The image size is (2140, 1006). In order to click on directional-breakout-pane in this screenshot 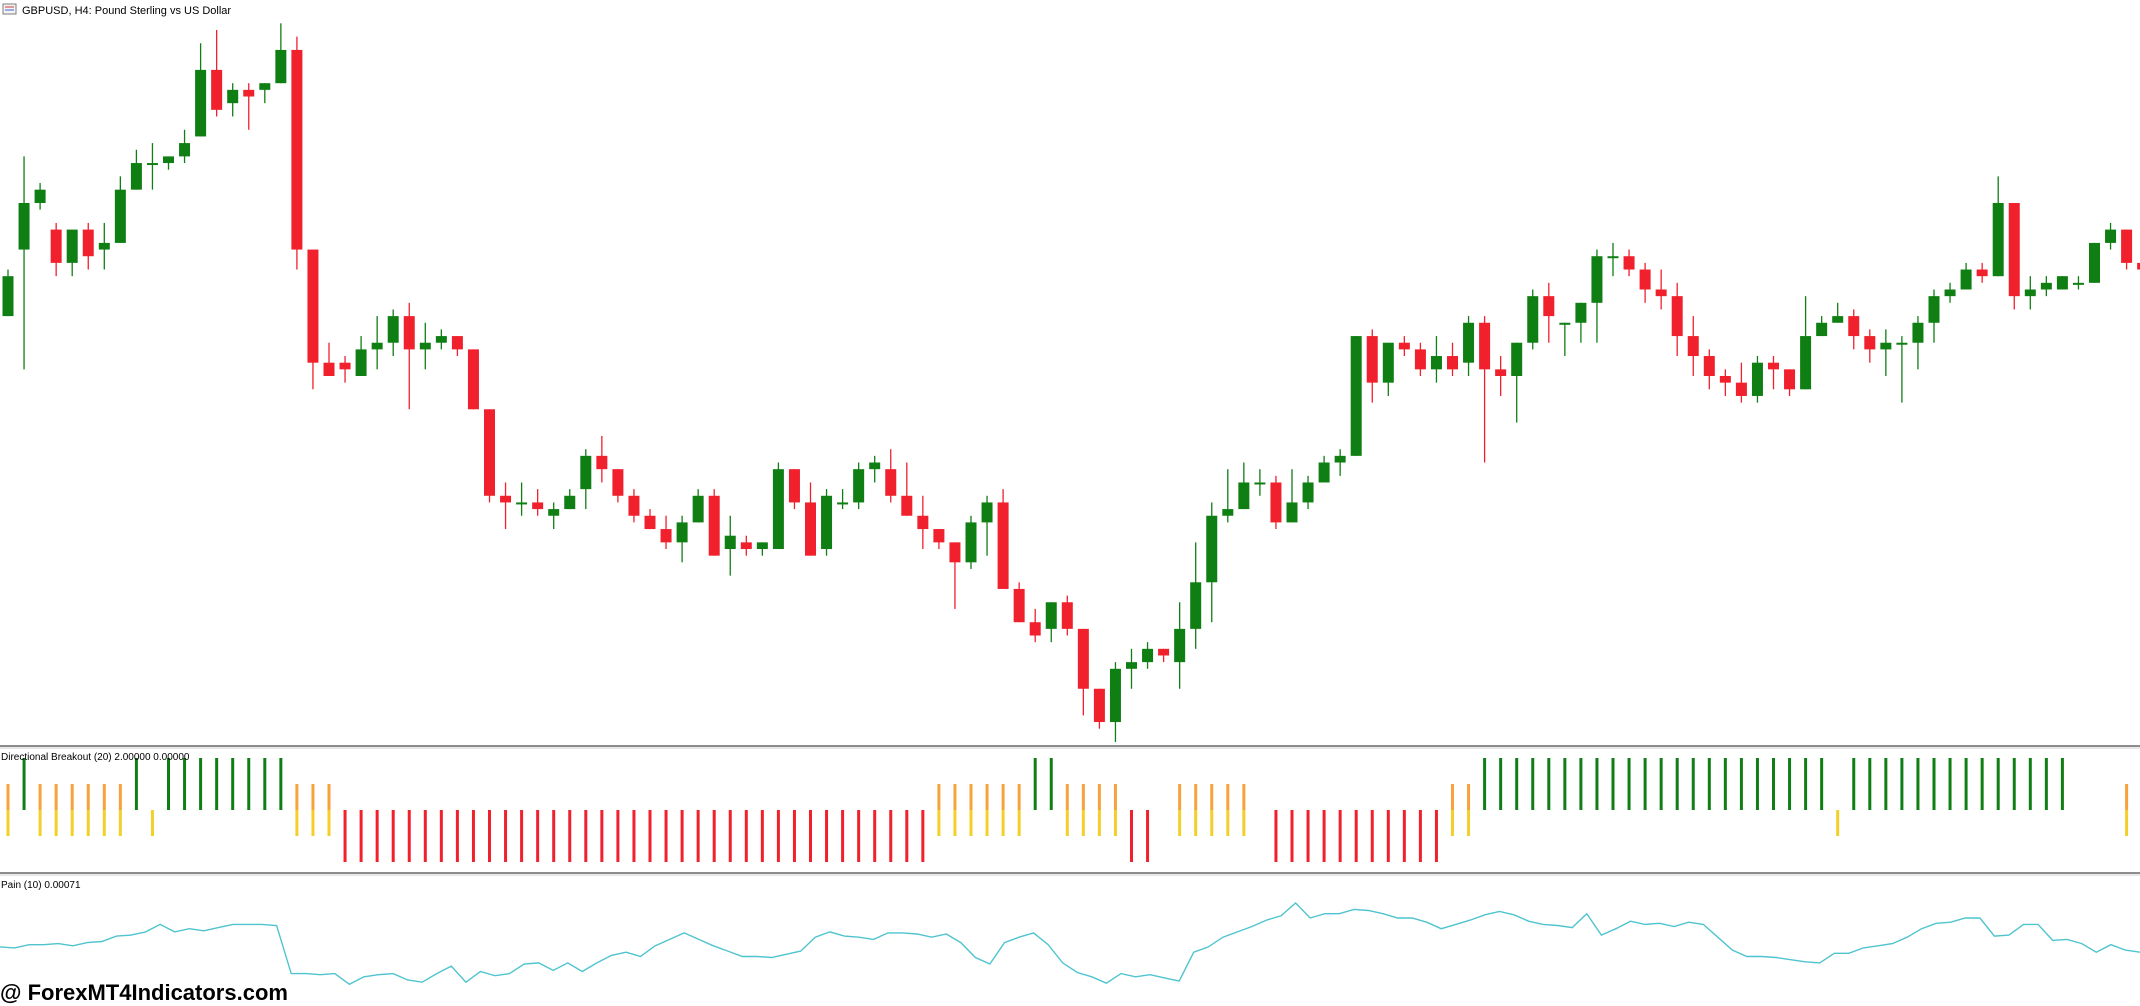, I will do `click(1073, 810)`.